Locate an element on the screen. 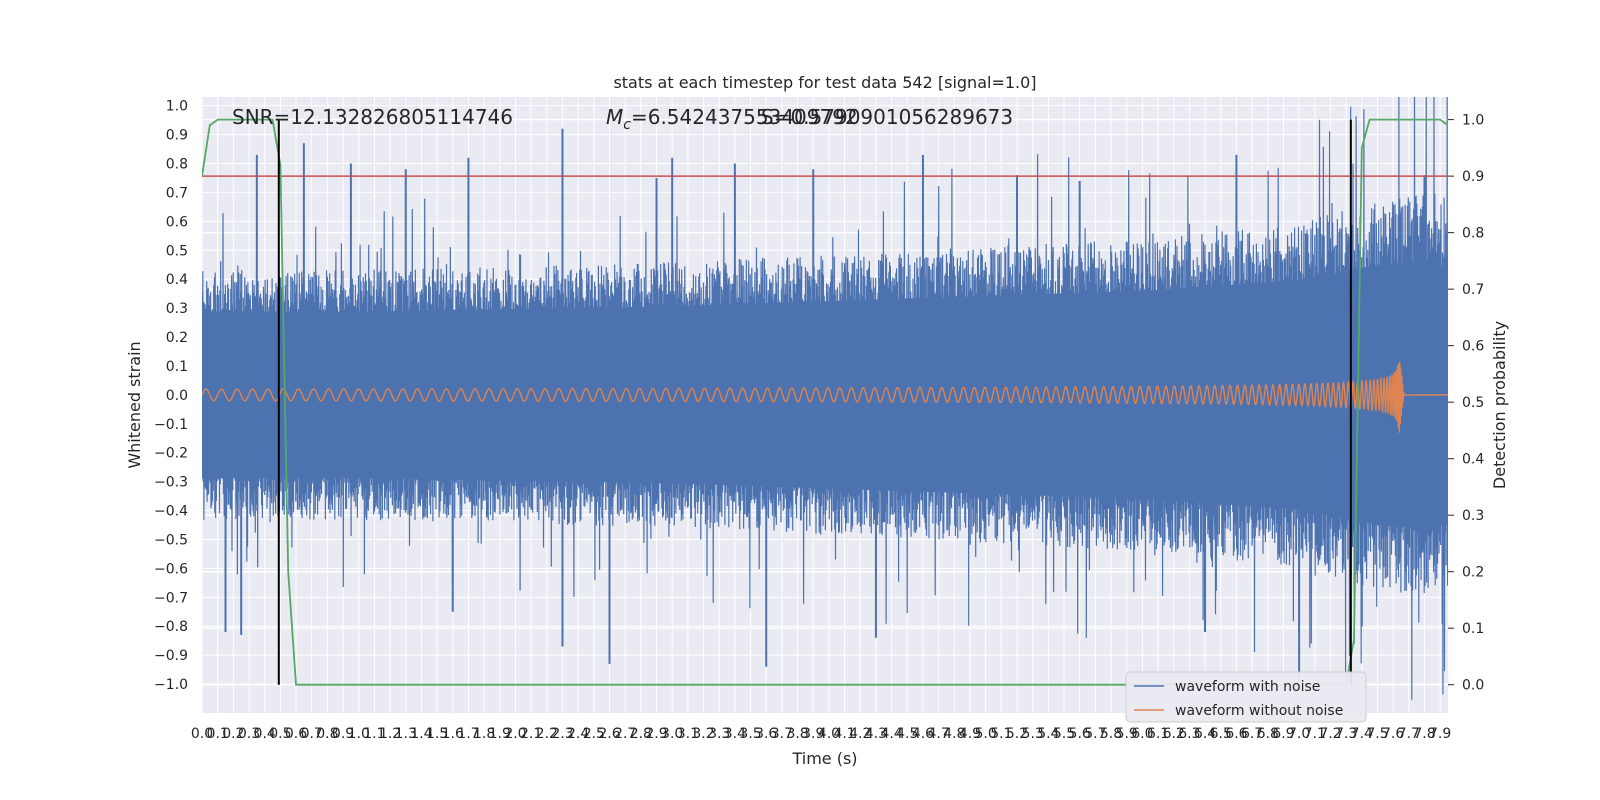  x-tick-label: 3.3 is located at coordinates (719, 734).